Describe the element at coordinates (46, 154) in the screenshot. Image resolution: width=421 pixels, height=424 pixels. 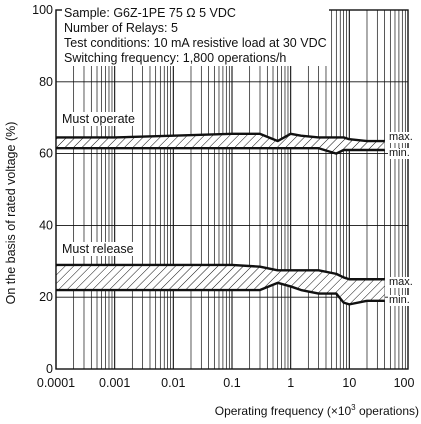
I see `y-tick-label: 60` at that location.